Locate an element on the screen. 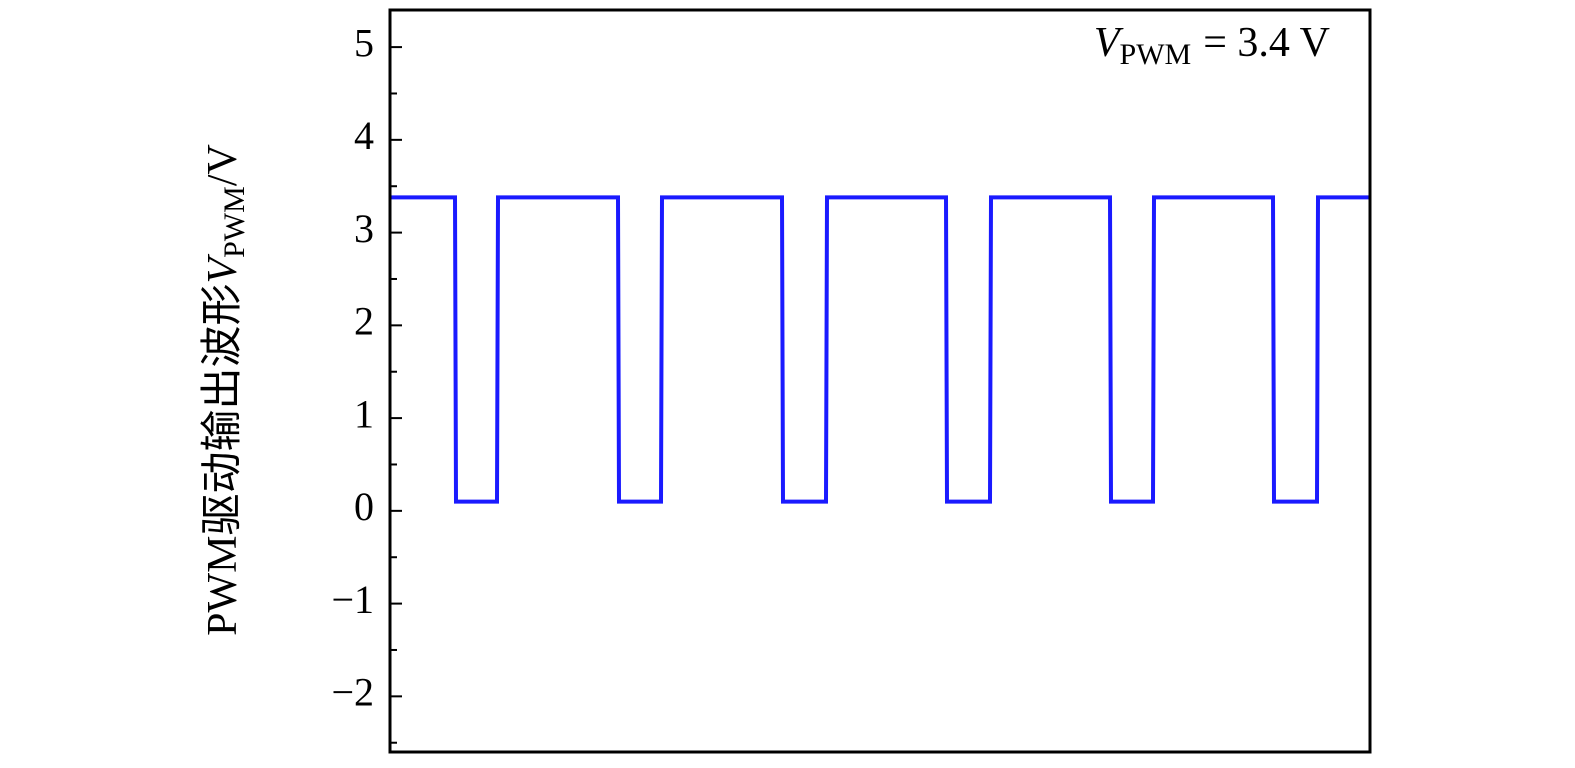  y-tick-label: 3 is located at coordinates (364, 228).